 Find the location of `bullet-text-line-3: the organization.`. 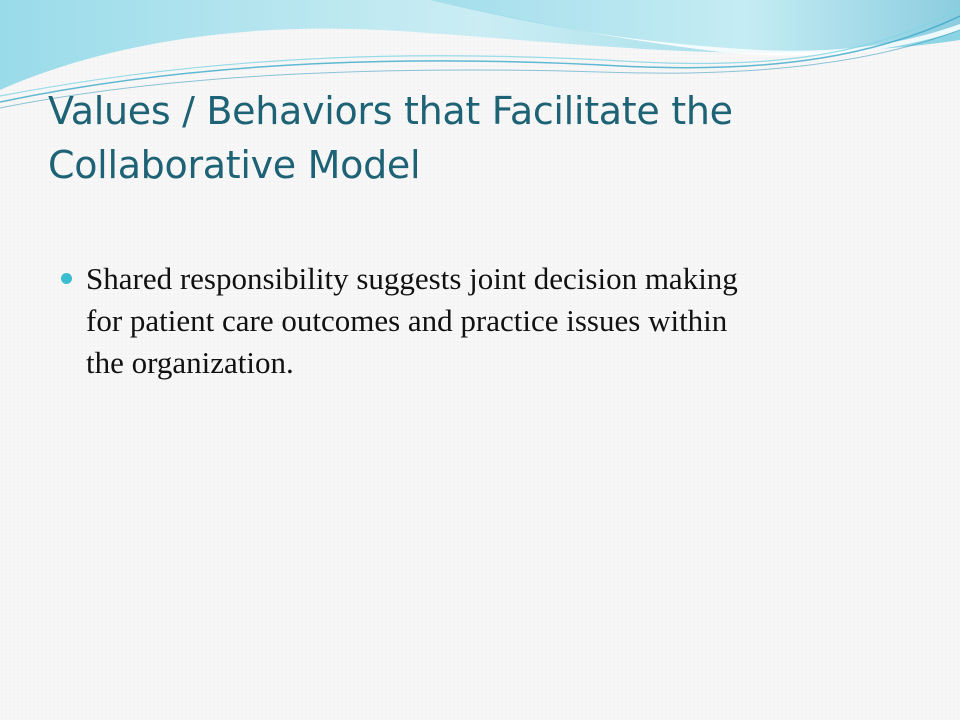

bullet-text-line-3: the organization. is located at coordinates (190, 362).